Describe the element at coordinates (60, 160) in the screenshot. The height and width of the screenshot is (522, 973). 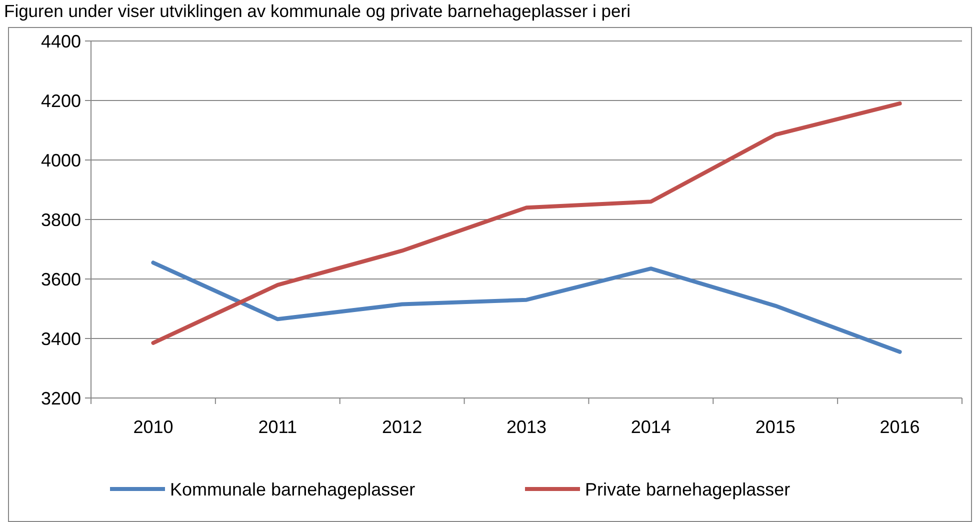
I see `y-tick-label: 4000` at that location.